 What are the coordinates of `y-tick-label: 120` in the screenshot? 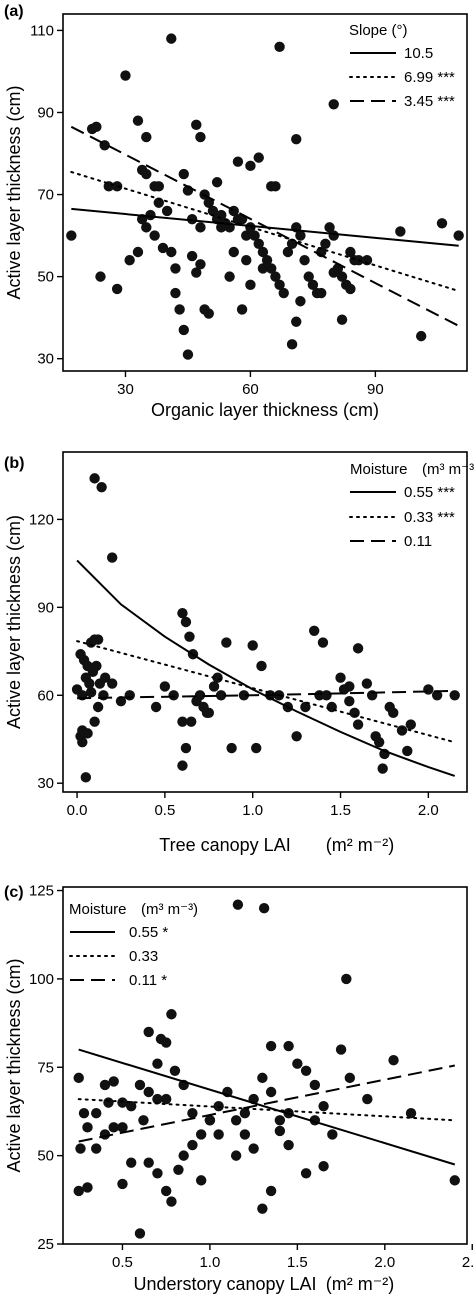 It's located at (41, 519).